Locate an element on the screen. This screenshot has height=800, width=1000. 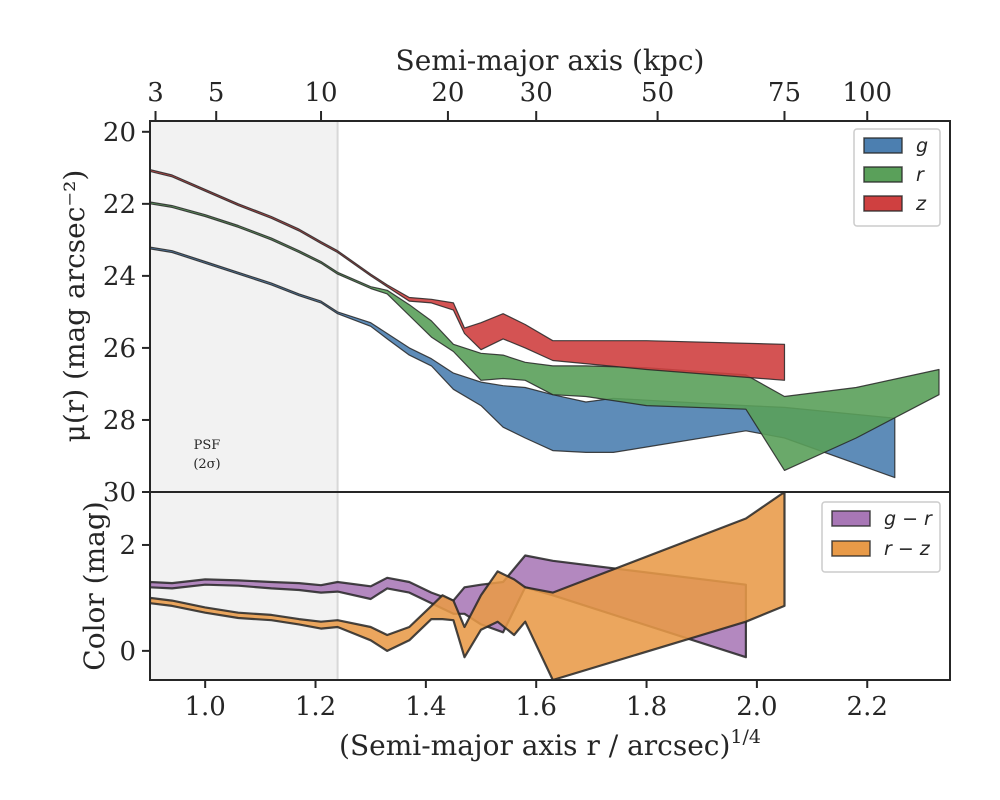
top-legend: grz is located at coordinates (897, 177).